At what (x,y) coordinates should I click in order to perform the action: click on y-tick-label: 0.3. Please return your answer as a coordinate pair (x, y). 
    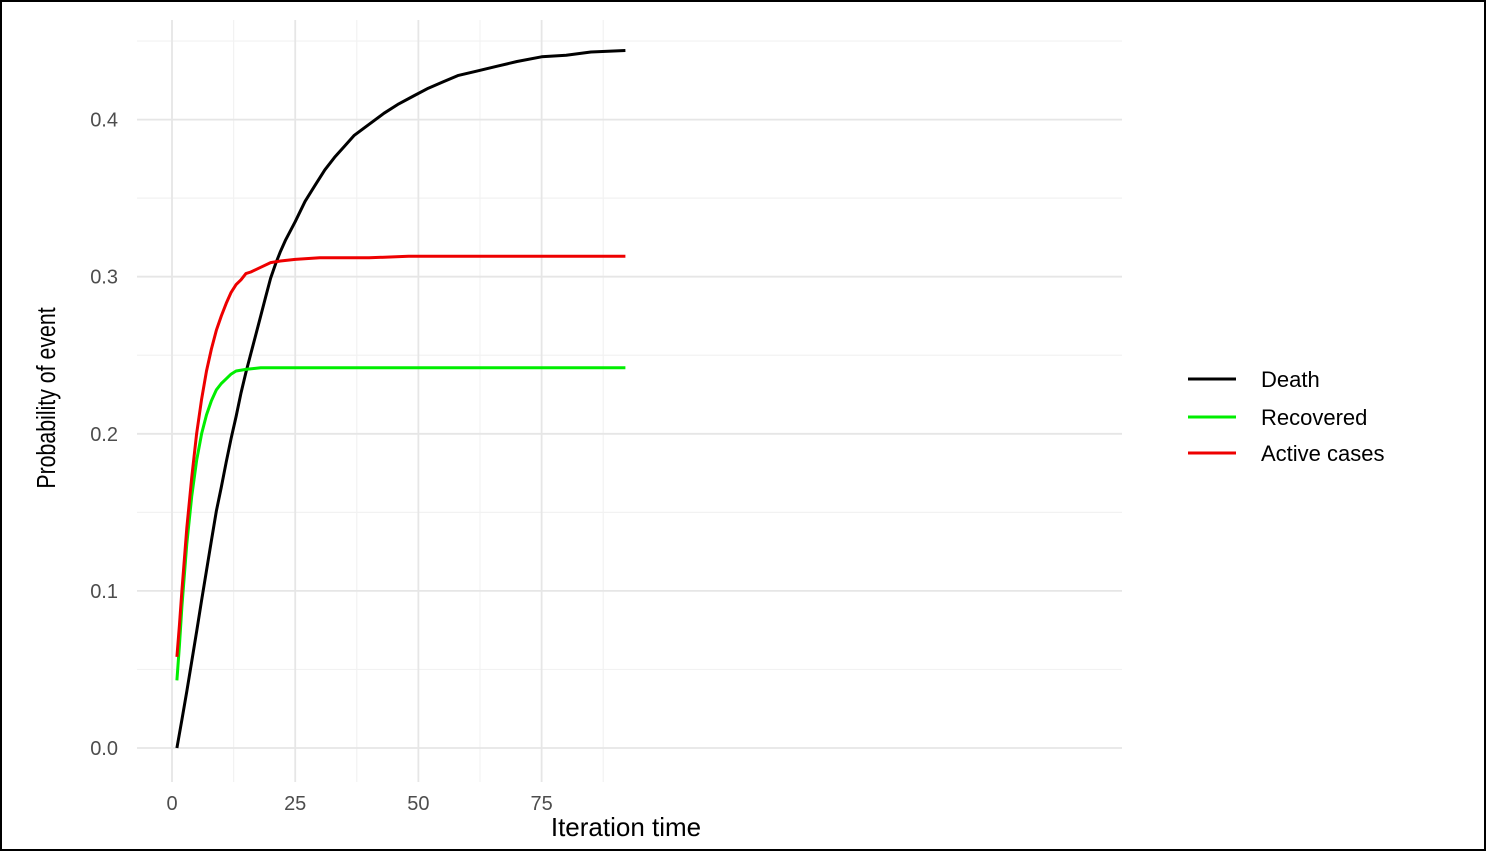
    Looking at the image, I should click on (104, 278).